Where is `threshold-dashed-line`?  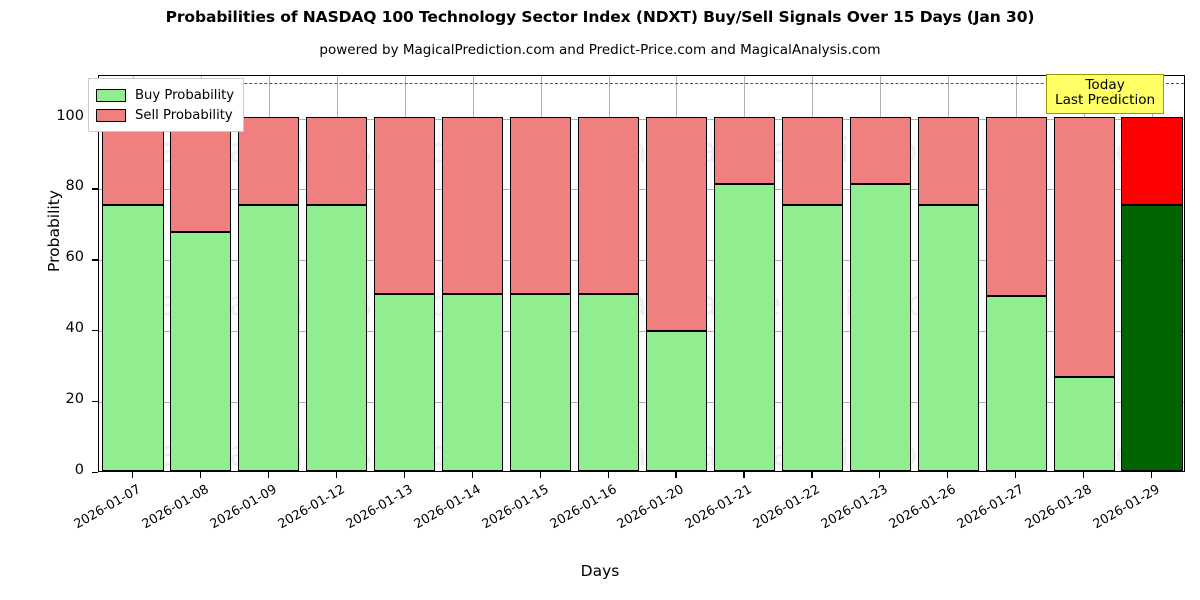 threshold-dashed-line is located at coordinates (641, 84).